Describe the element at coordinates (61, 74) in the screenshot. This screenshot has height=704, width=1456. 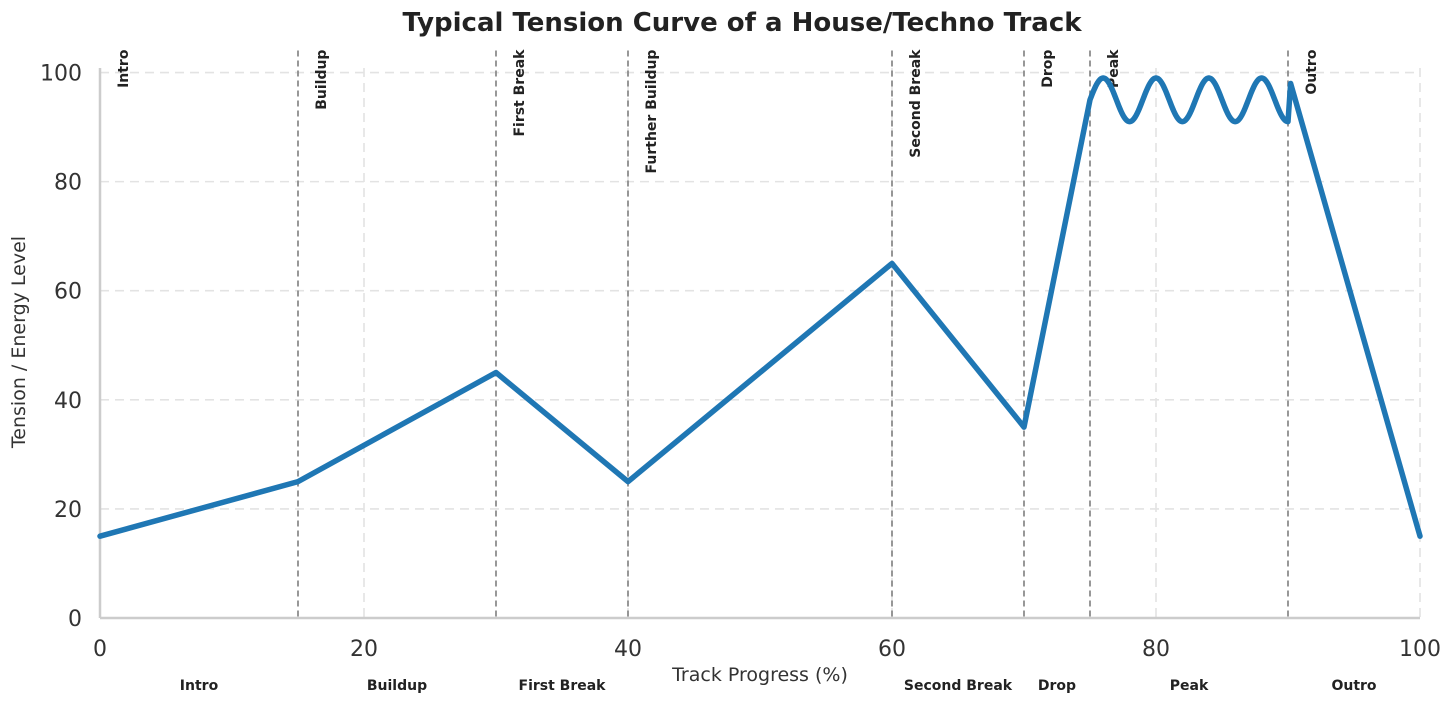
I see `y-tick-label: 100` at that location.